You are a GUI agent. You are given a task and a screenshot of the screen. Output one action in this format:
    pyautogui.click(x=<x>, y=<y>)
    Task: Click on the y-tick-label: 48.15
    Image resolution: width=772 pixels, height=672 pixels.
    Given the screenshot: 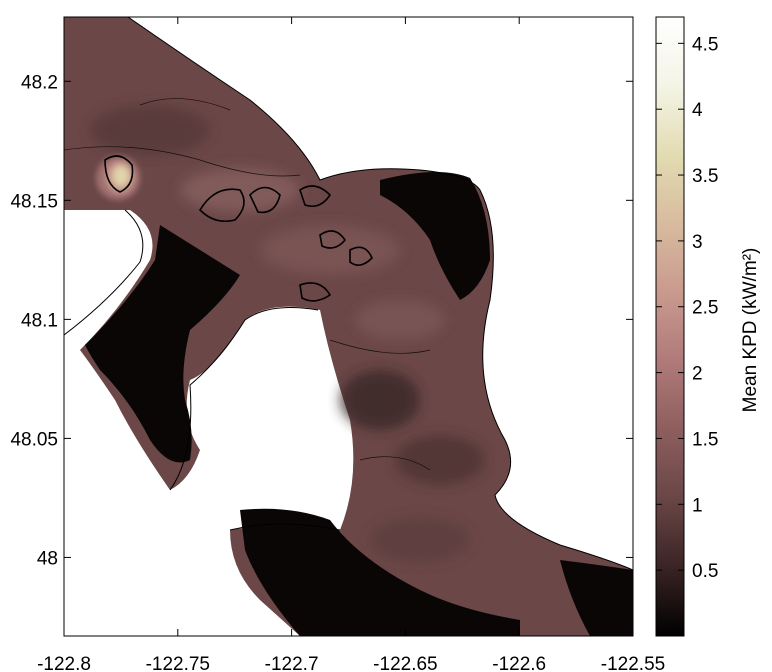 What is the action you would take?
    pyautogui.click(x=34, y=201)
    